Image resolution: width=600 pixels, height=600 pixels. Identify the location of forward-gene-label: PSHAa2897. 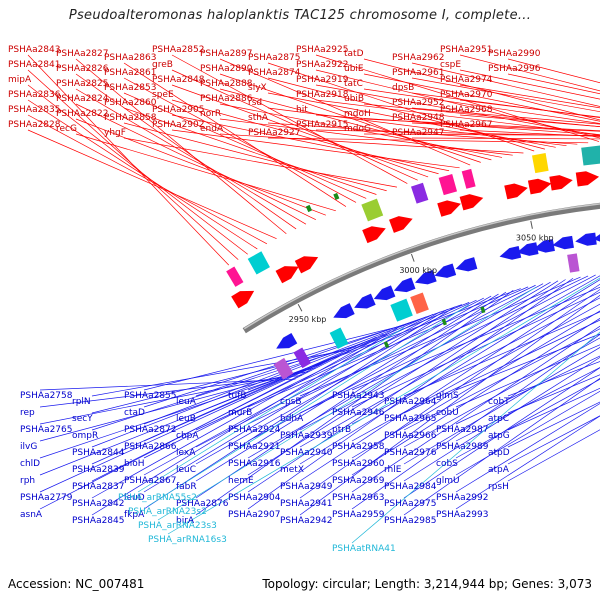
(226, 54).